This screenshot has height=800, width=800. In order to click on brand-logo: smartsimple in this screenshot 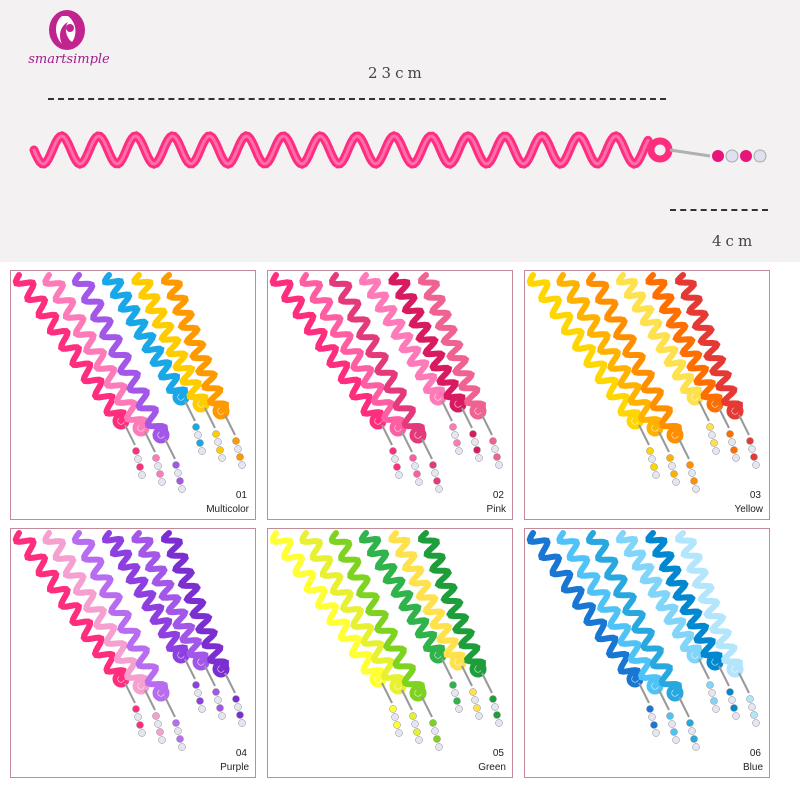, I will do `click(69, 39)`.